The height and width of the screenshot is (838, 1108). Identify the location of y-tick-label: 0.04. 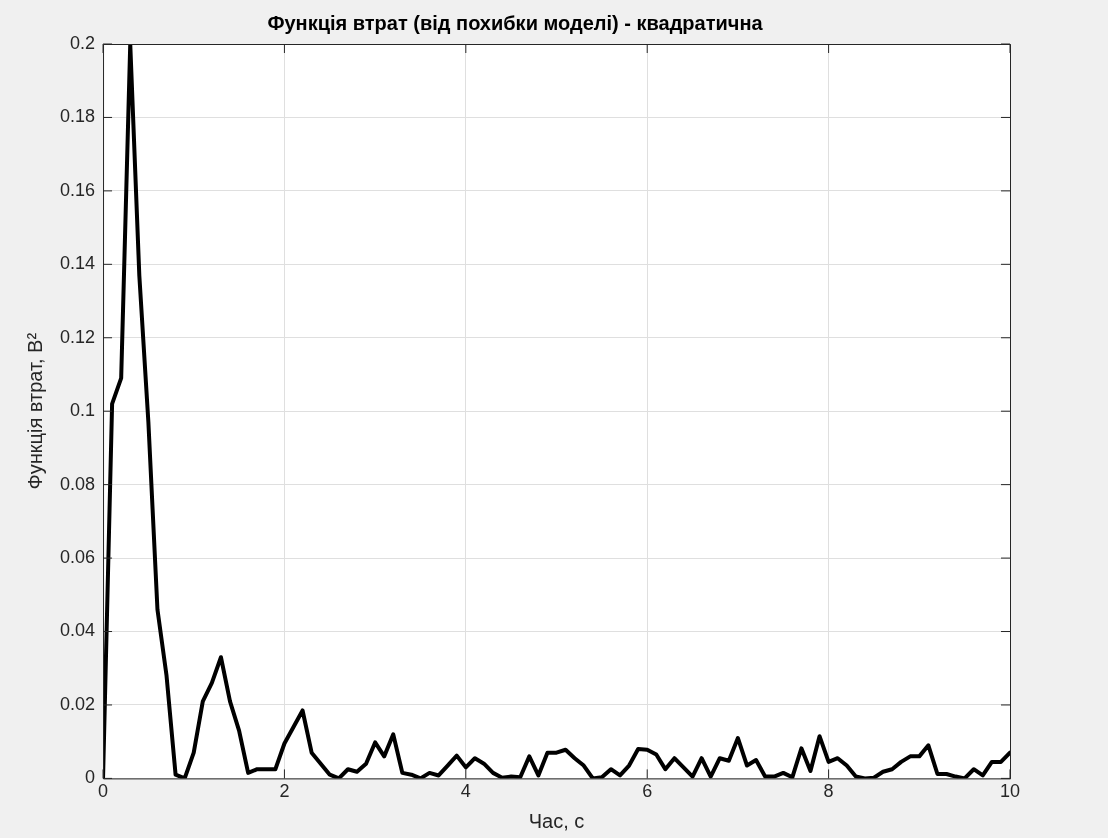
(77, 630).